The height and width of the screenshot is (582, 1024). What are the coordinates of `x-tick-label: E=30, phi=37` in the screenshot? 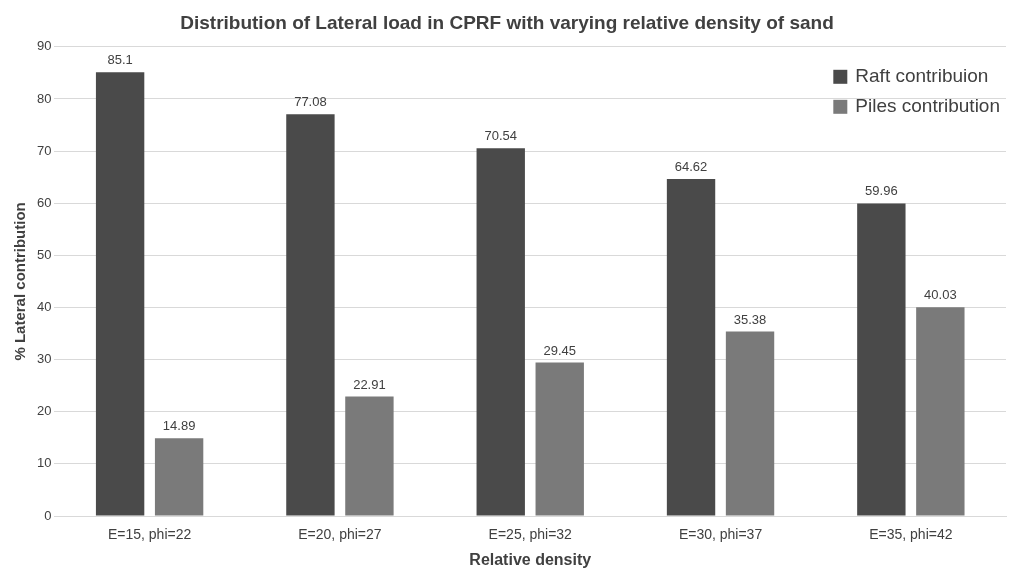 It's located at (720, 534).